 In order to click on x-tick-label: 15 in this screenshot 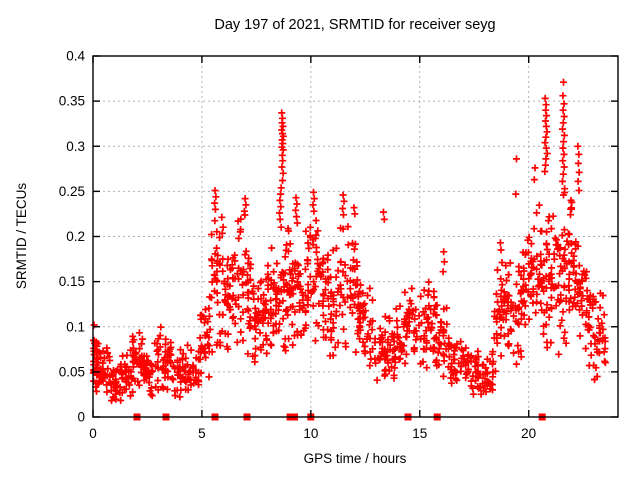, I will do `click(419, 433)`.